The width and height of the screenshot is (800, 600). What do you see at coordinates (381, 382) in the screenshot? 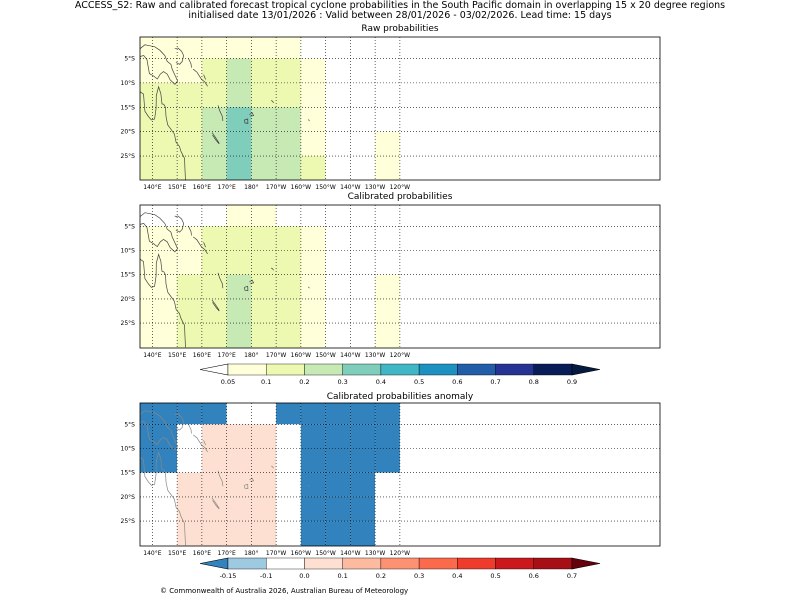
I see `colorbar-tick-label: 0.4` at bounding box center [381, 382].